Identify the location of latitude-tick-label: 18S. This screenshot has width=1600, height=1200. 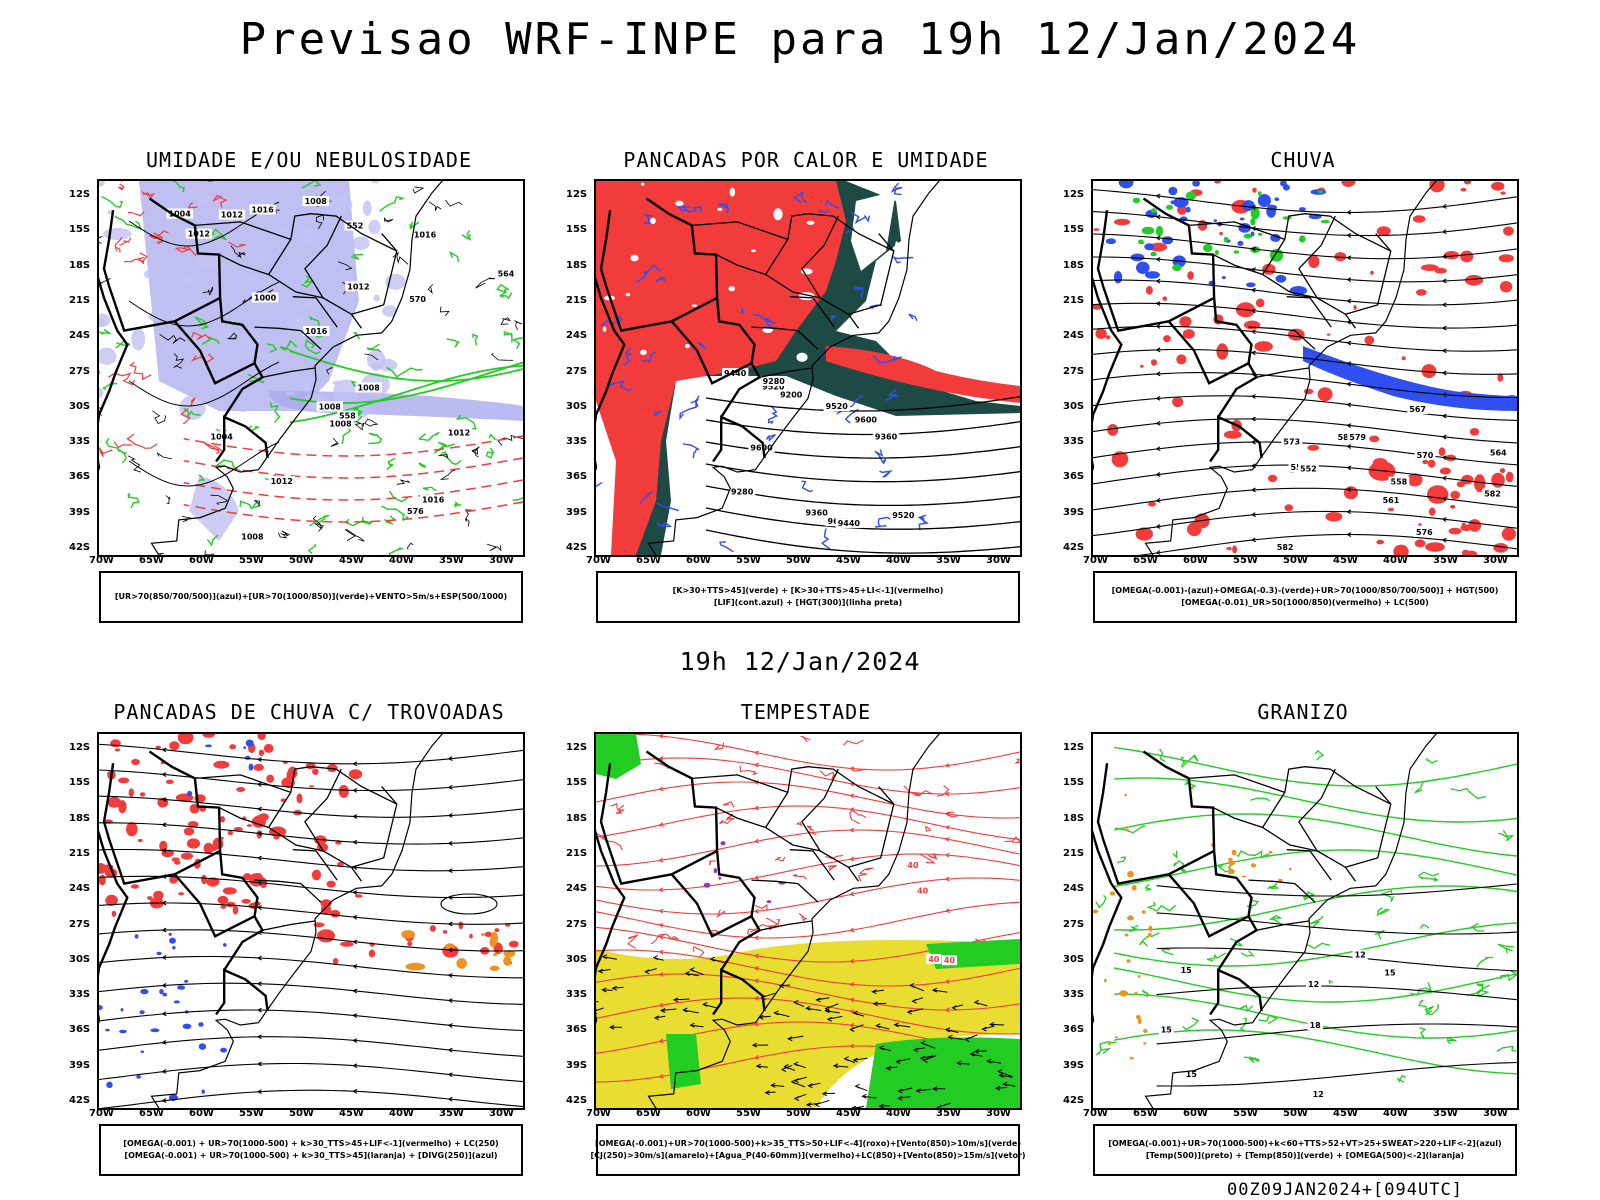
(577, 818).